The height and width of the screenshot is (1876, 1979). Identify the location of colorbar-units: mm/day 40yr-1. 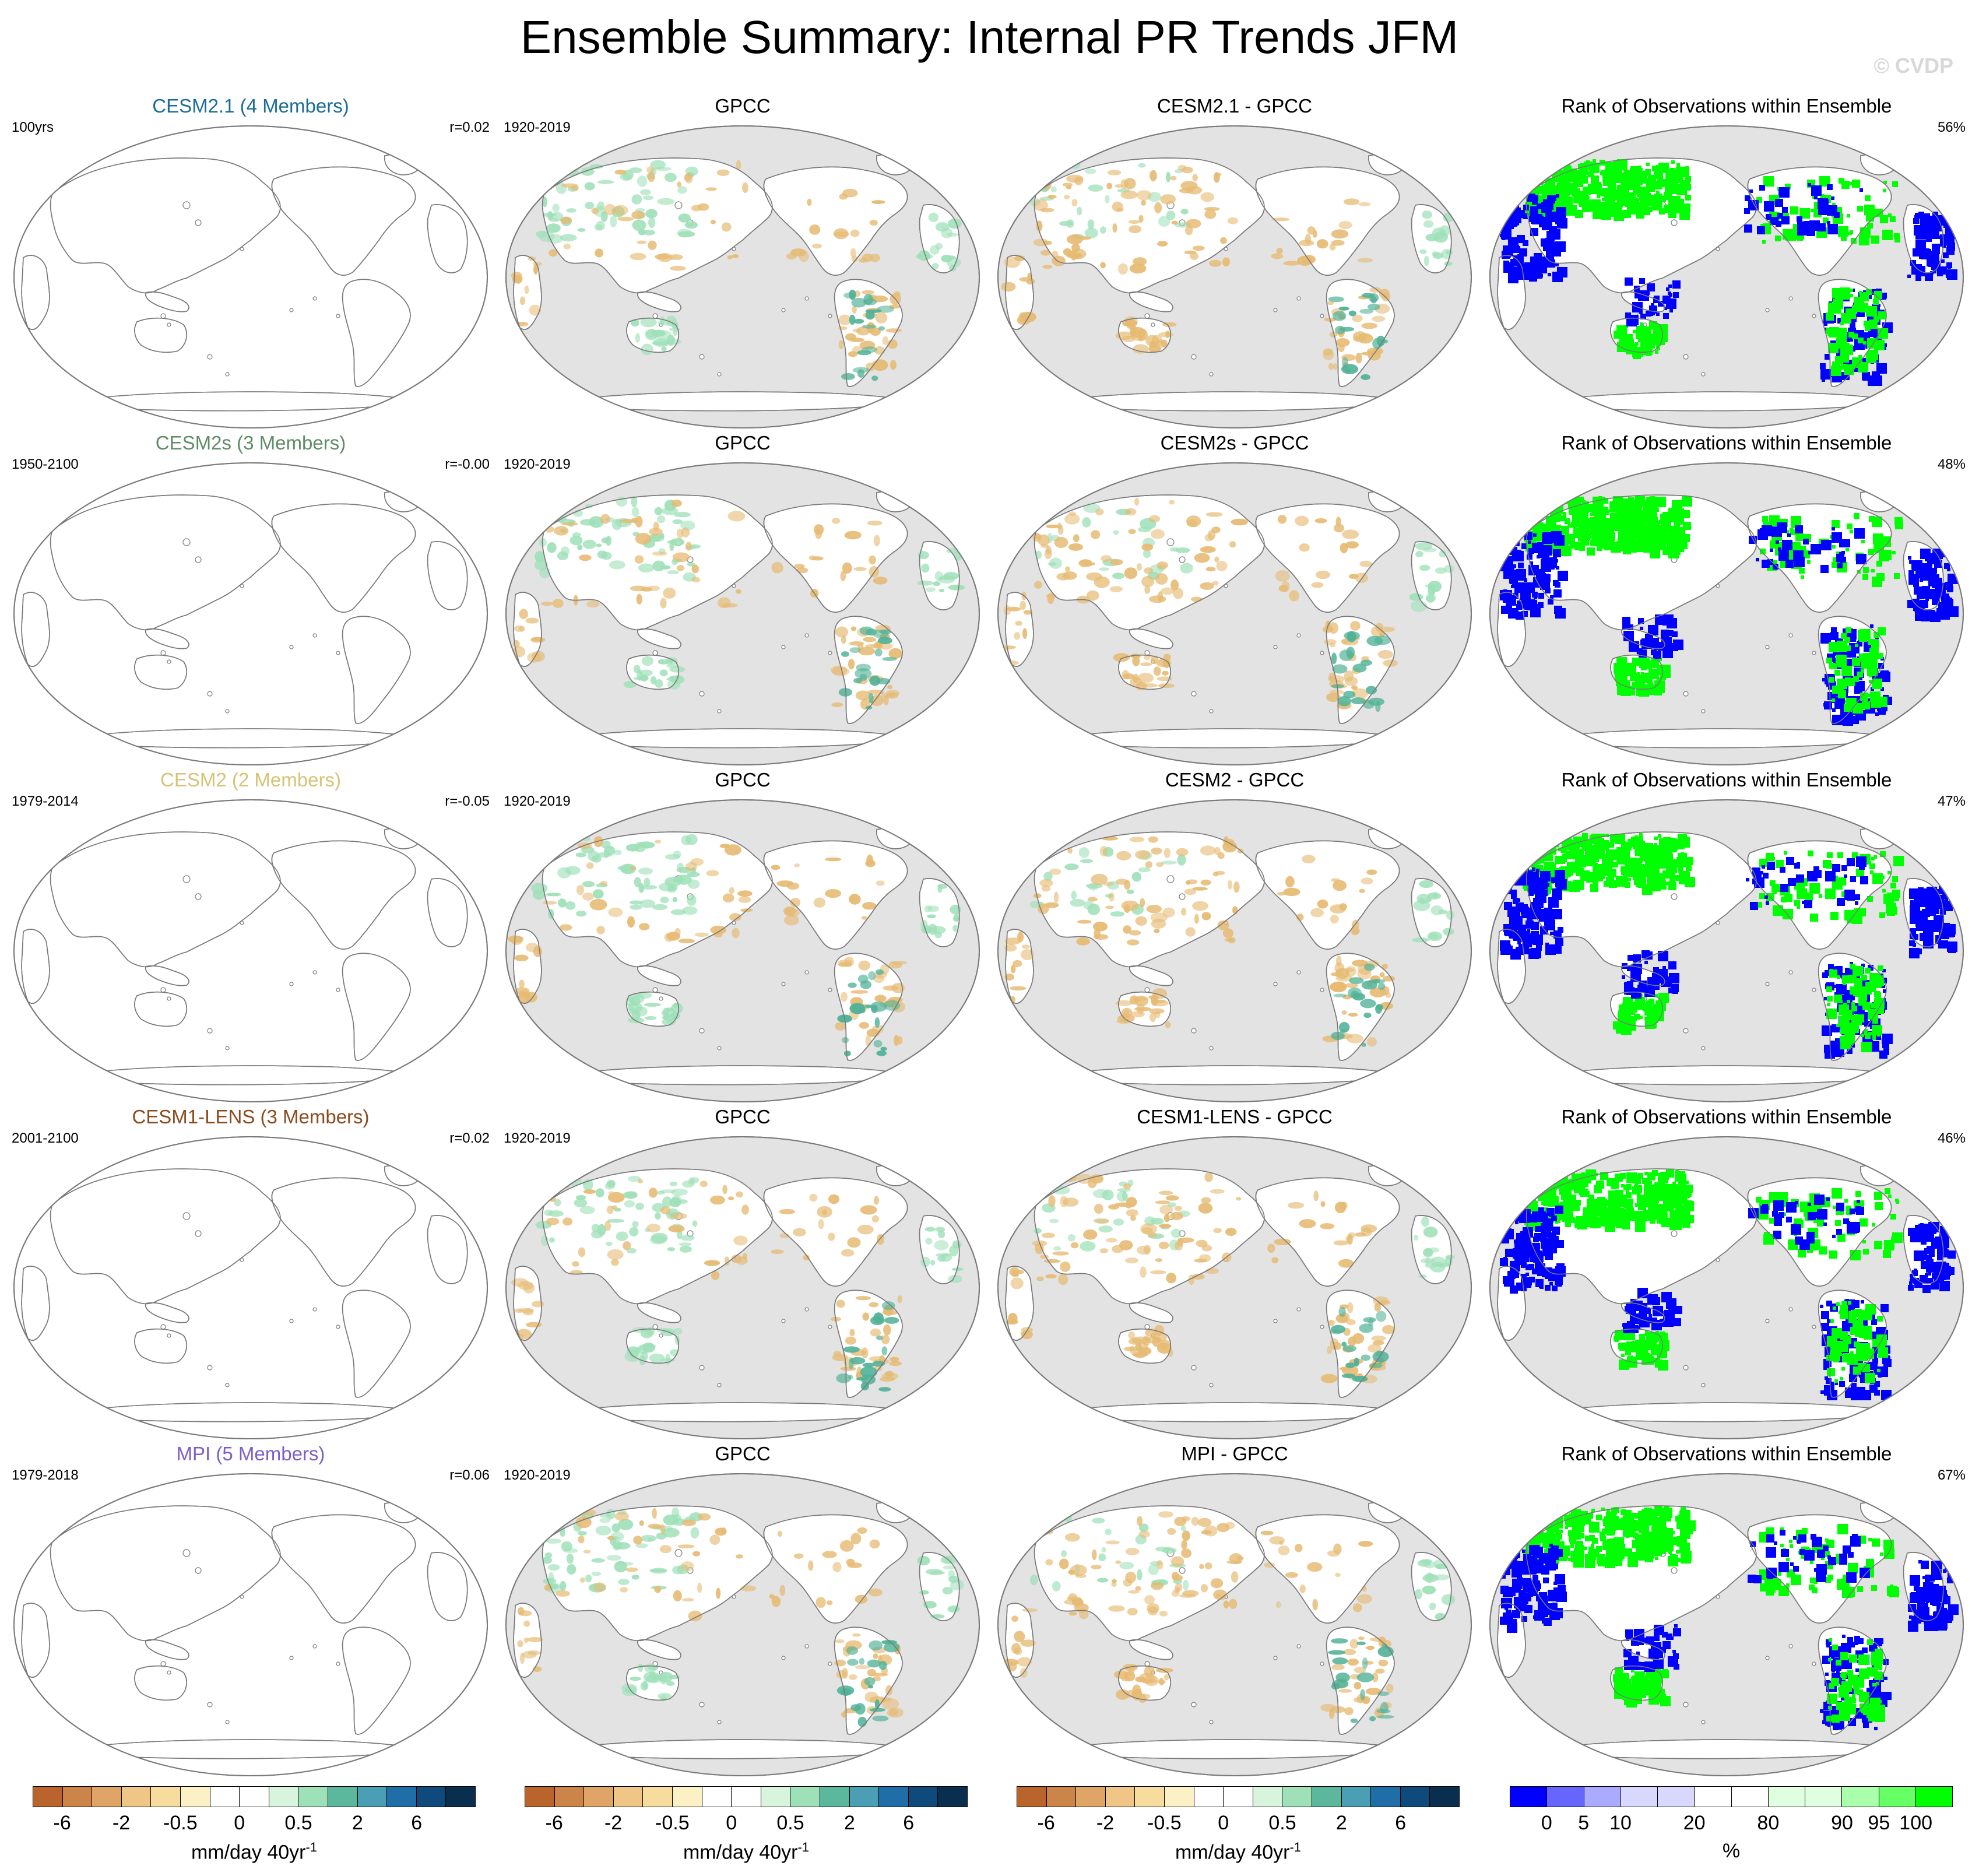
(1239, 1852).